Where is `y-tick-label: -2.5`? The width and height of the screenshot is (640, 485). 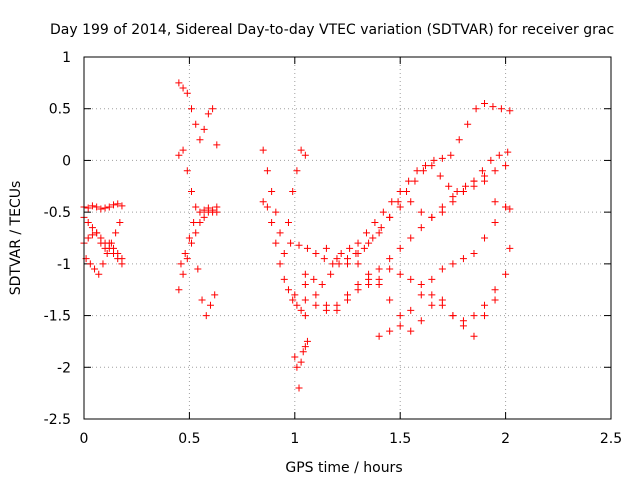 y-tick-label: -2.5 is located at coordinates (57, 420).